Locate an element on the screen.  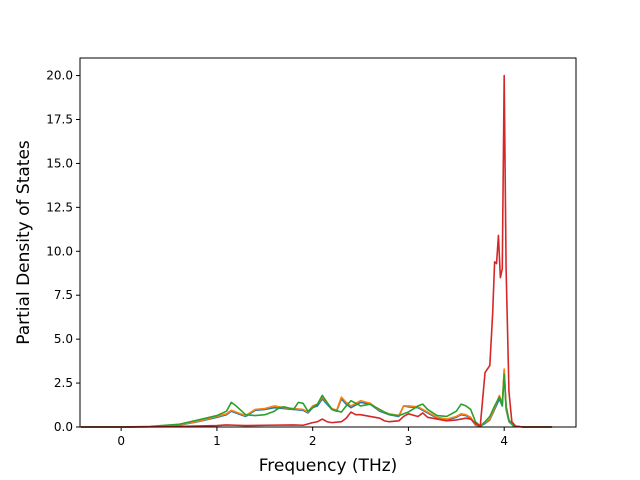
x-axis-label: Frequency (THz) is located at coordinates (328, 466).